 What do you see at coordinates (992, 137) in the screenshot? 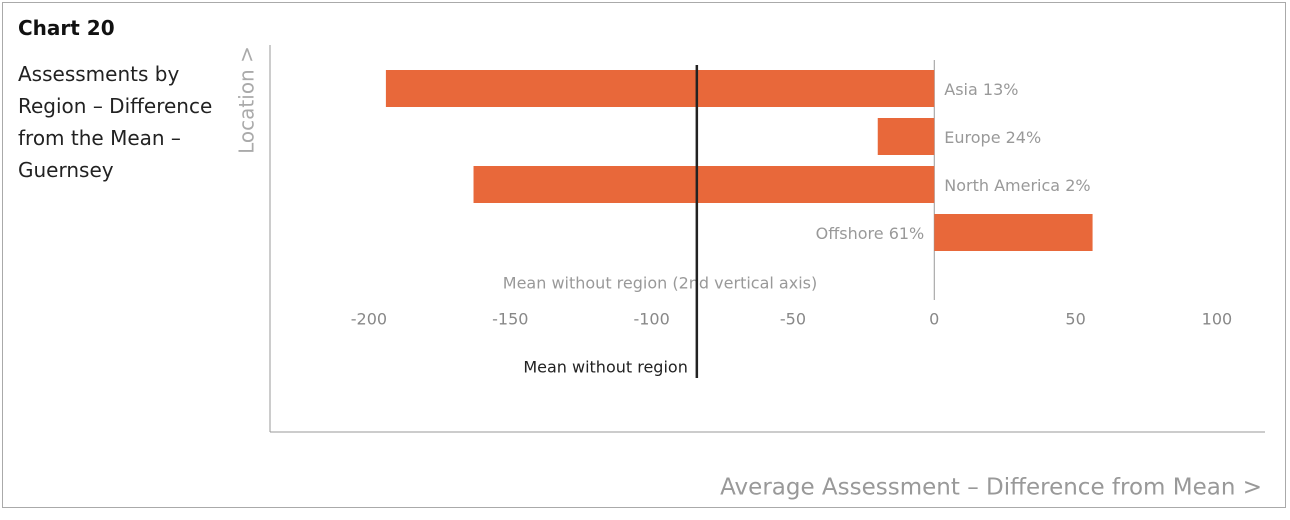
I see `category-label: Europe 24%` at bounding box center [992, 137].